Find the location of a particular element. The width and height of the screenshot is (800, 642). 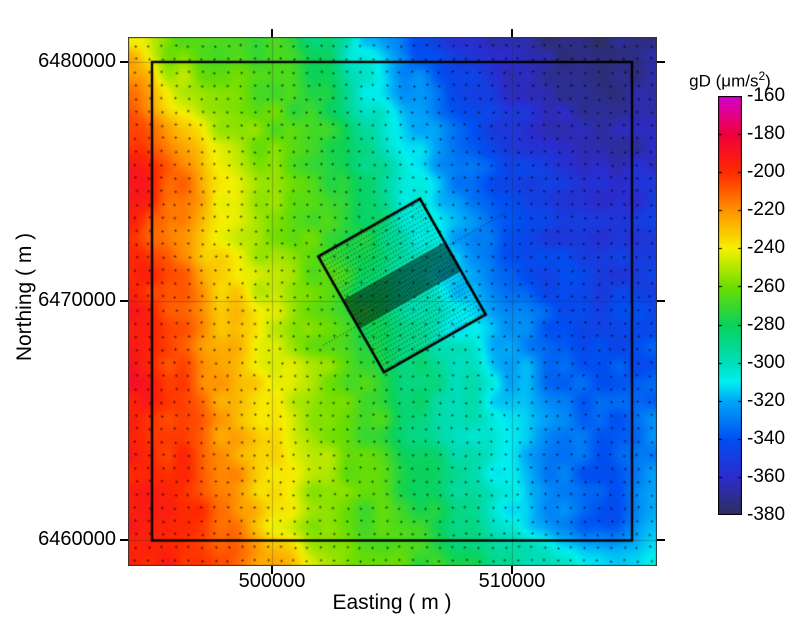

y-tick-label: 6460000 is located at coordinates (77, 539).